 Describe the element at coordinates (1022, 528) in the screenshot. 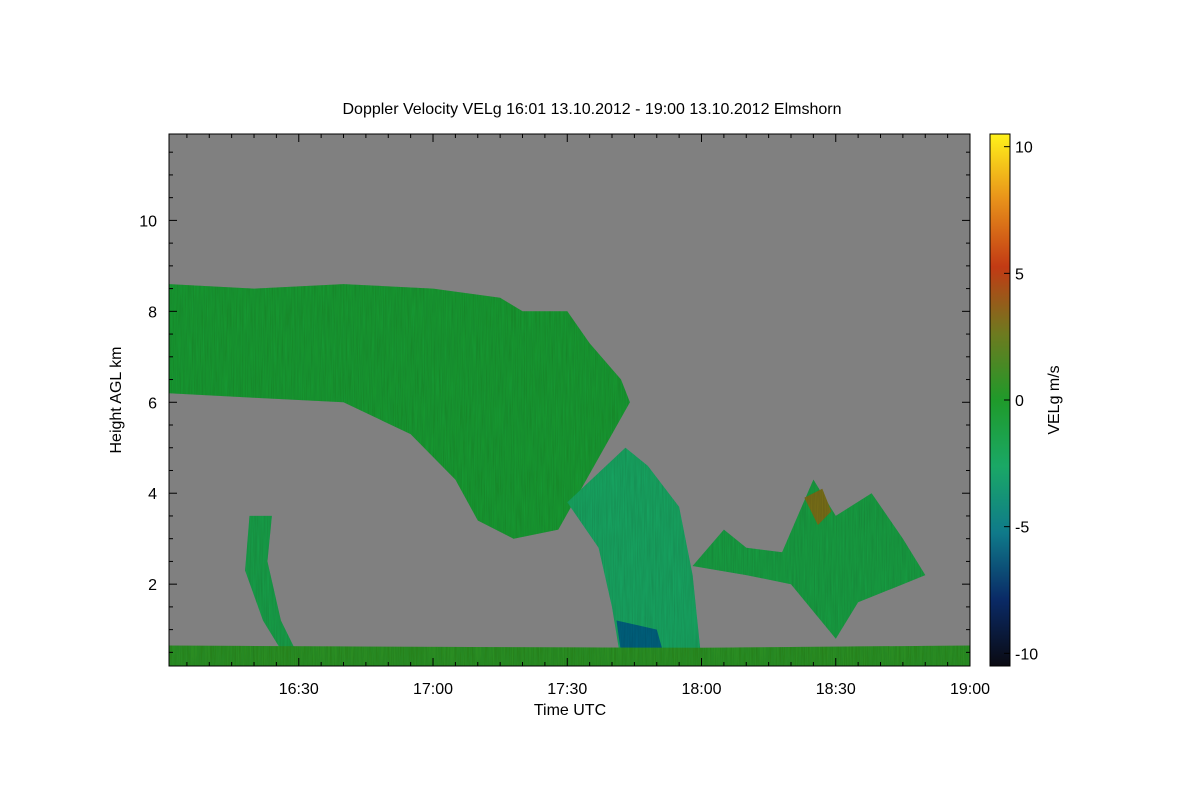

I see `colorbar-tick-label: -5` at that location.